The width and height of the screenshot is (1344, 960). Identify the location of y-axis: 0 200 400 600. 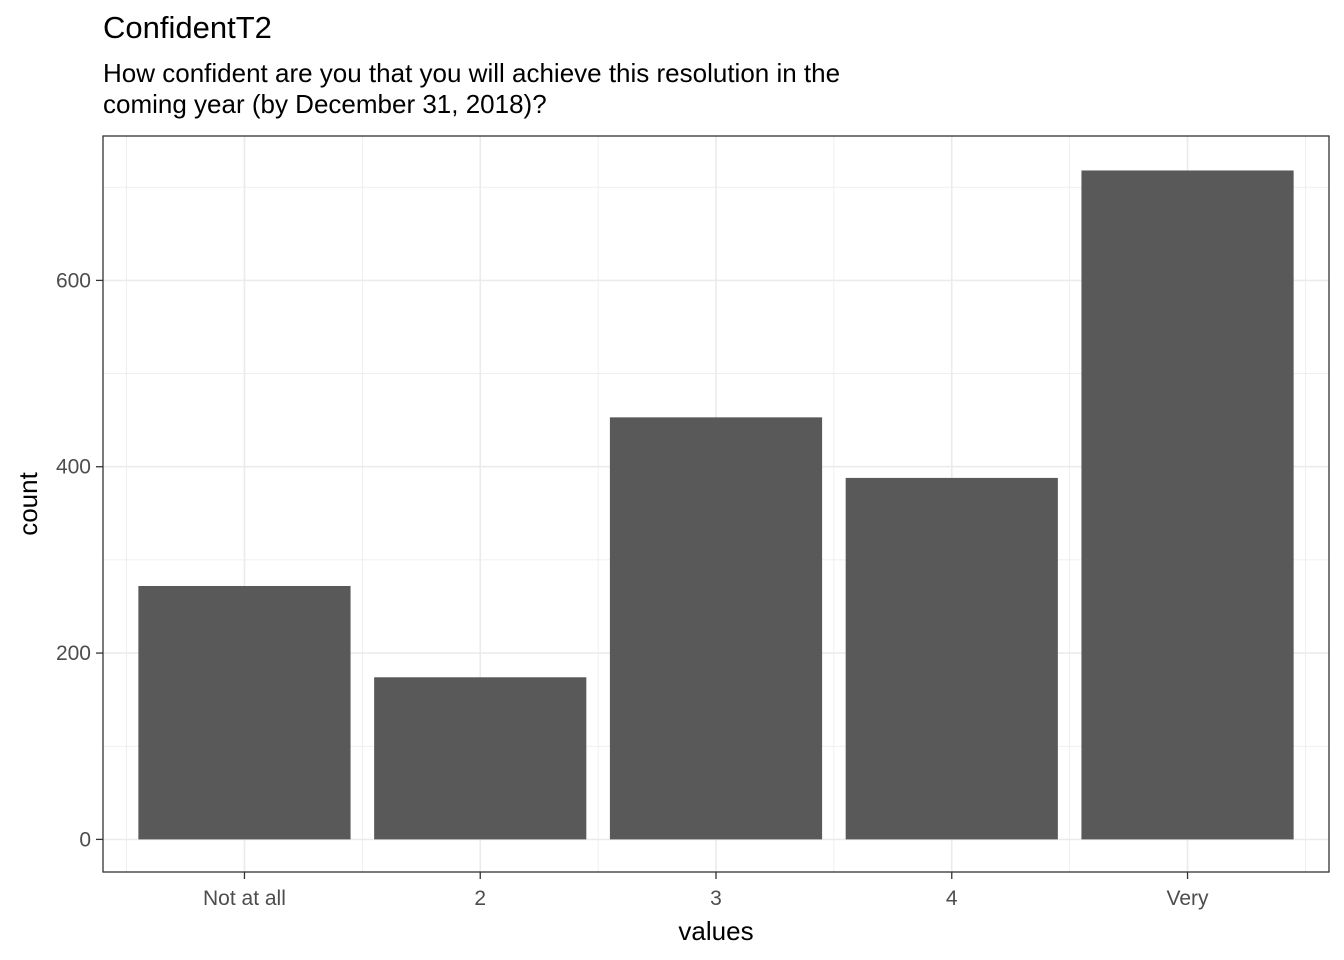
(79, 560).